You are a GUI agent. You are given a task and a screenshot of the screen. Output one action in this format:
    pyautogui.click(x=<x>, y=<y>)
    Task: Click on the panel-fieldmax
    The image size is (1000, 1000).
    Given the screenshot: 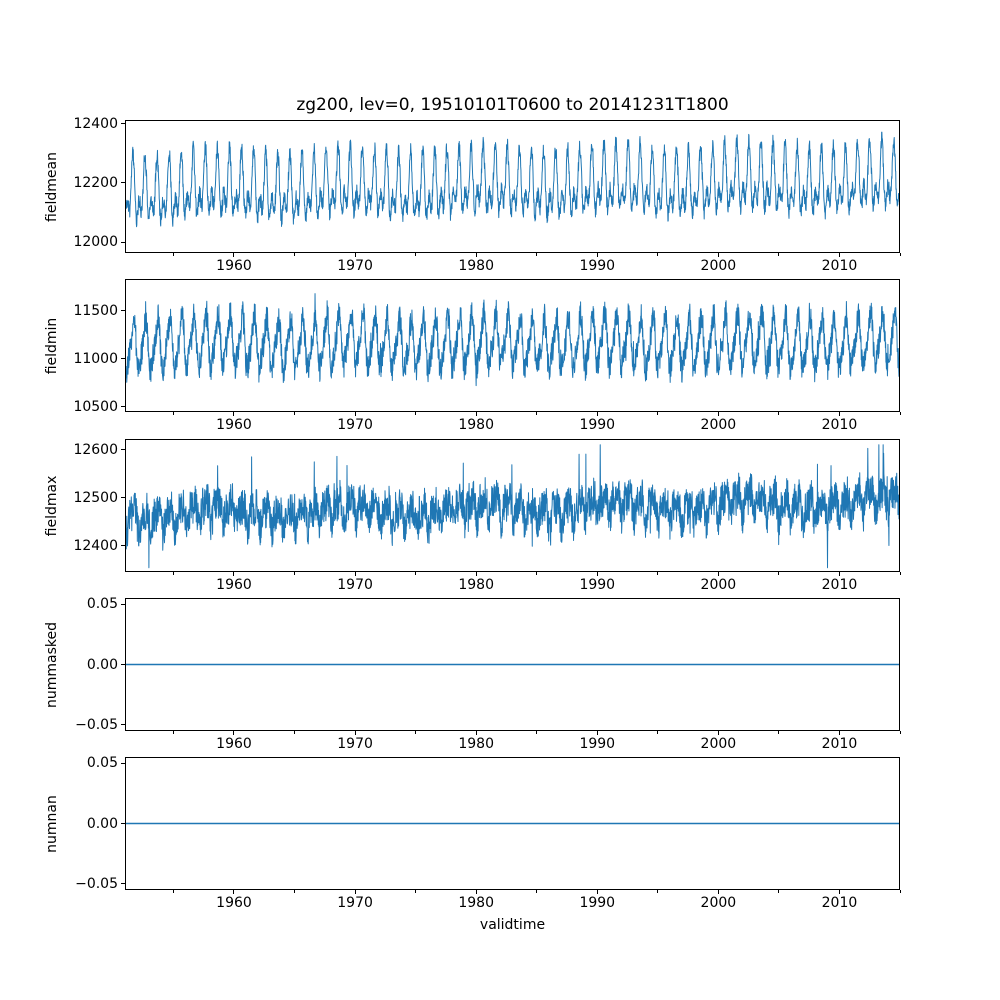 What is the action you would take?
    pyautogui.click(x=512, y=505)
    